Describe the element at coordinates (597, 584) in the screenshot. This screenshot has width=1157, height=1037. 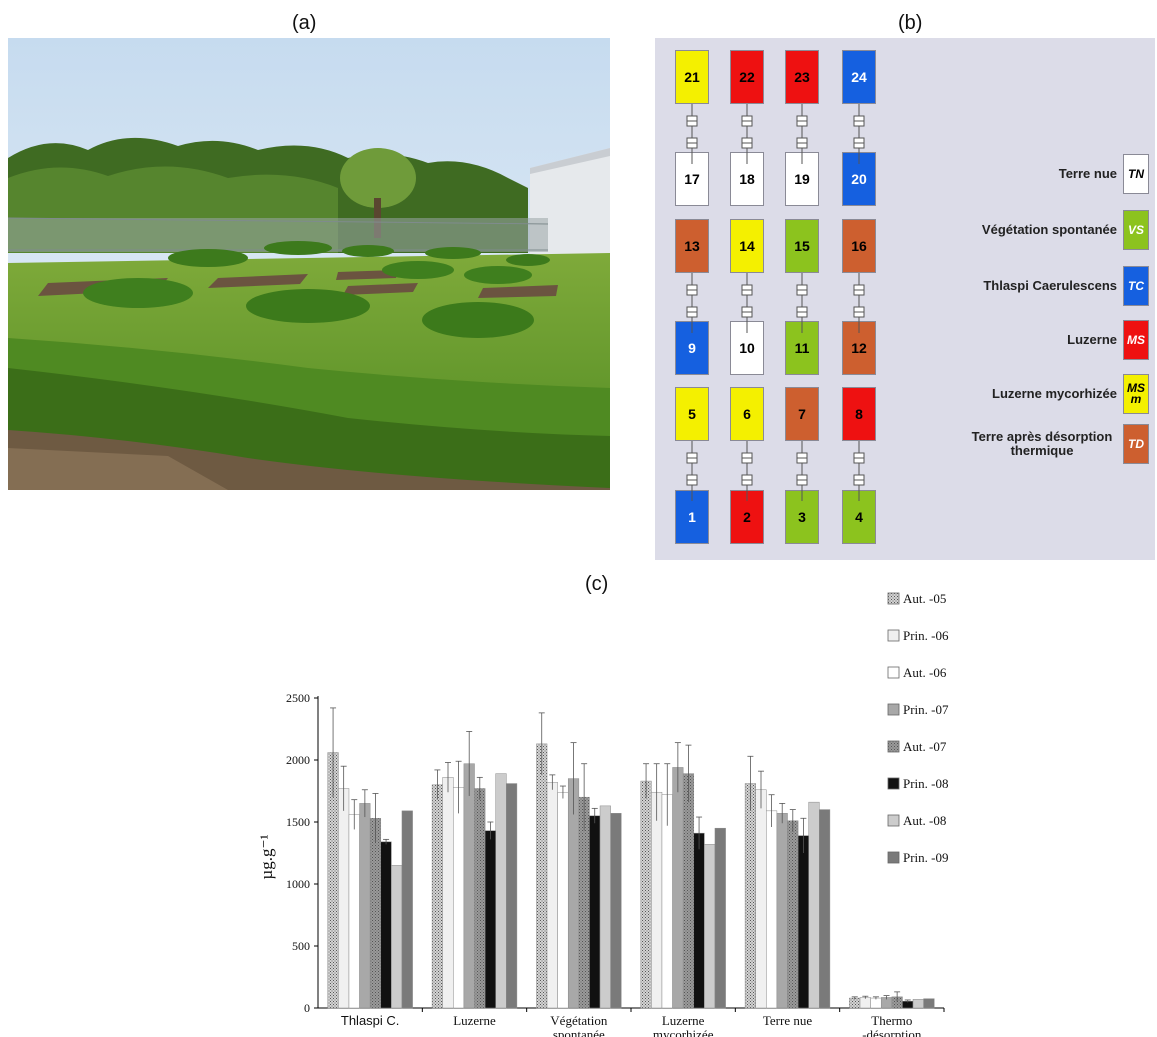
I see `panel-label-c: (c)` at that location.